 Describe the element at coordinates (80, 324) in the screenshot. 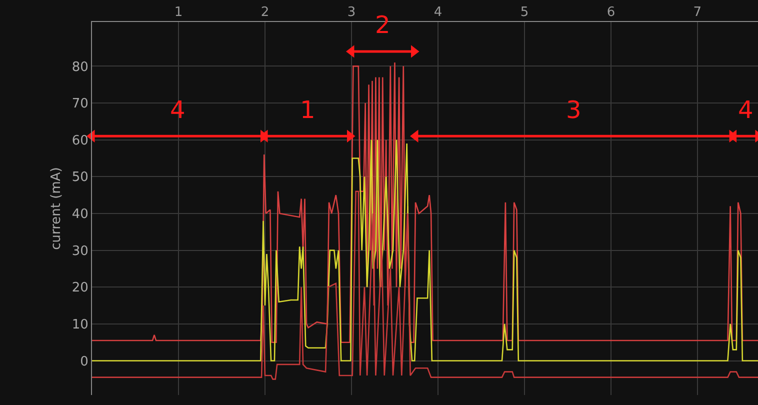

I see `y-tick-label: 10` at that location.